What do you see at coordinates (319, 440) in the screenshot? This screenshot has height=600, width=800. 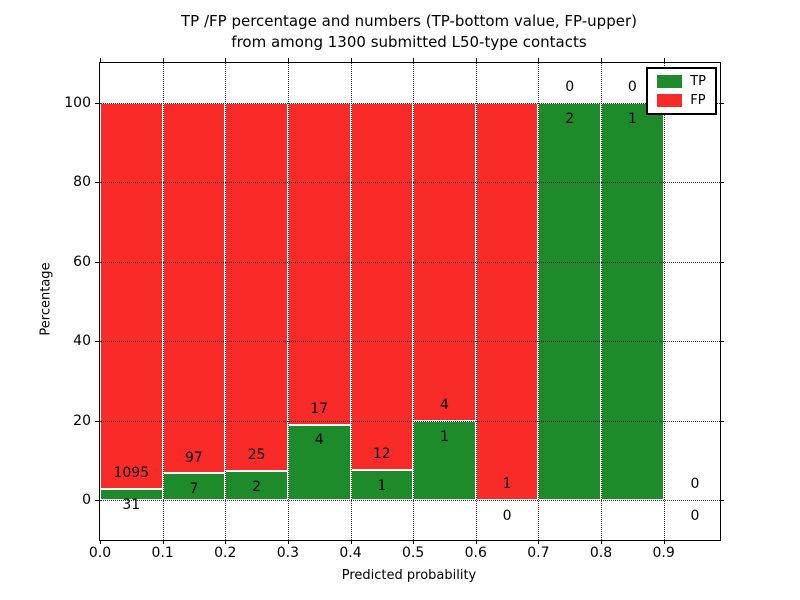 I see `tp-count-label: 4` at bounding box center [319, 440].